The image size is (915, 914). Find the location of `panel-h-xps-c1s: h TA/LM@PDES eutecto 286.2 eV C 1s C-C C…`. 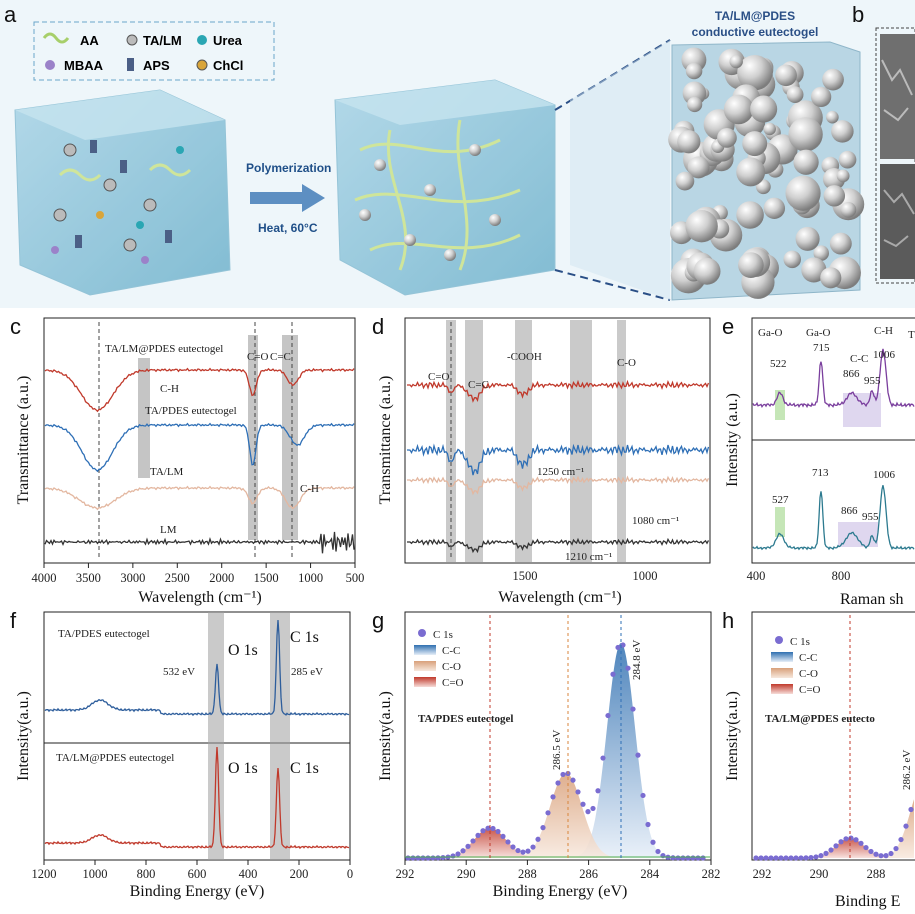

panel-h-xps-c1s: h TA/LM@PDES eutecto 286.2 eV C 1s C-C C… is located at coordinates (818, 759).